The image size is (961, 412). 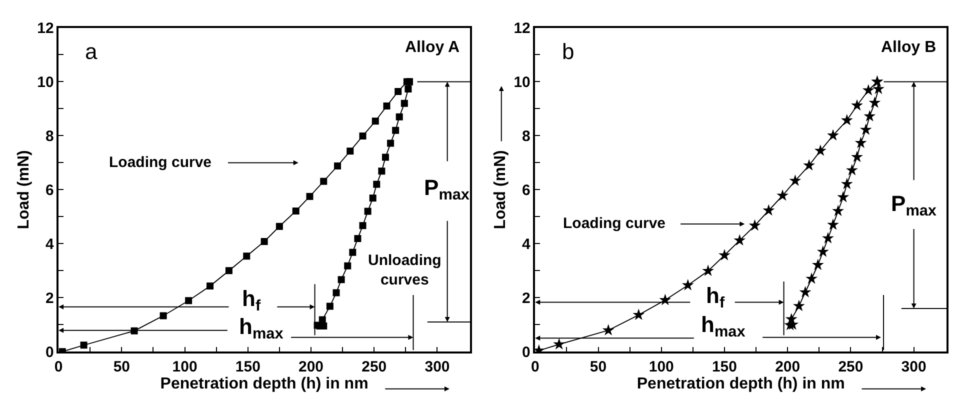 What do you see at coordinates (91, 51) in the screenshot?
I see `annotation: a` at bounding box center [91, 51].